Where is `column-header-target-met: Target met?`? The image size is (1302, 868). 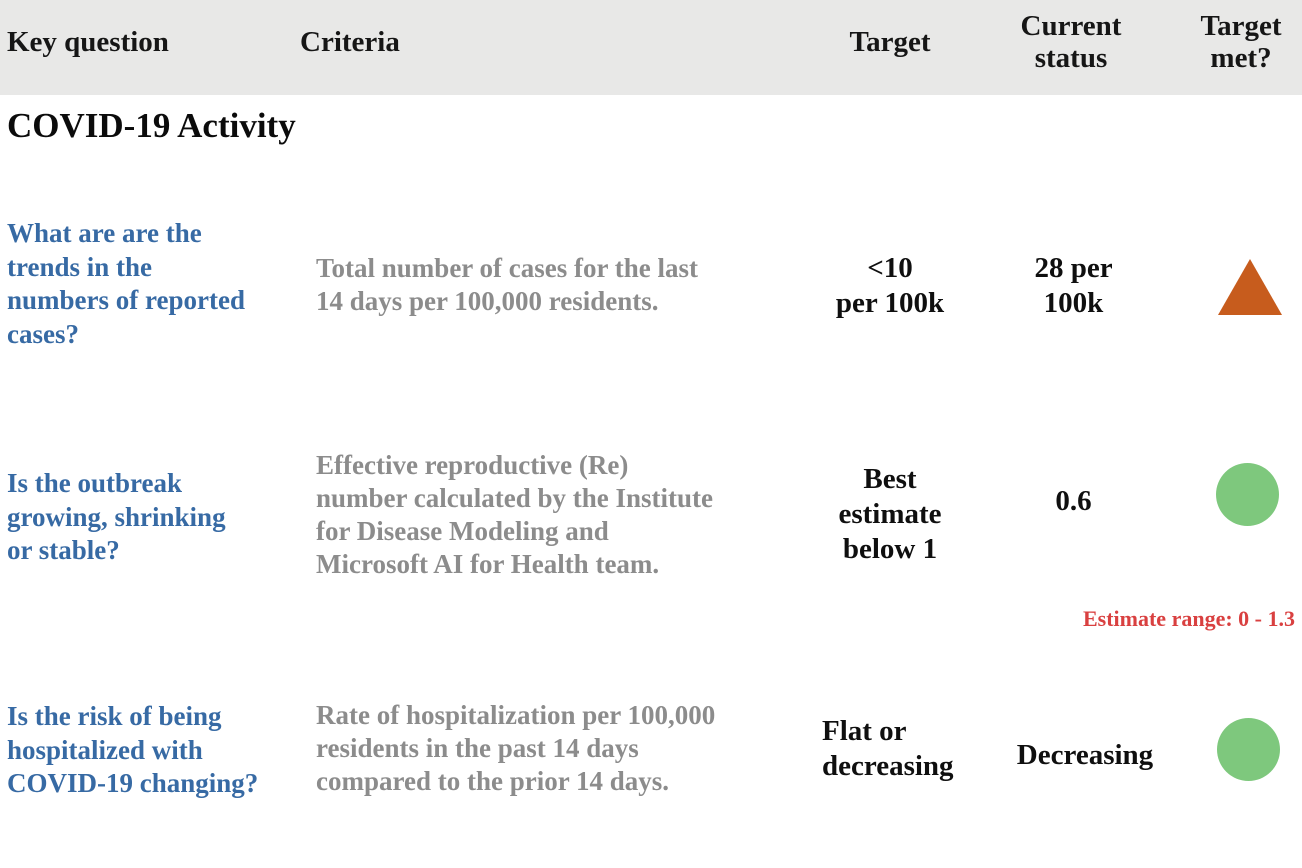
column-header-target-met: Target met? is located at coordinates (1241, 42).